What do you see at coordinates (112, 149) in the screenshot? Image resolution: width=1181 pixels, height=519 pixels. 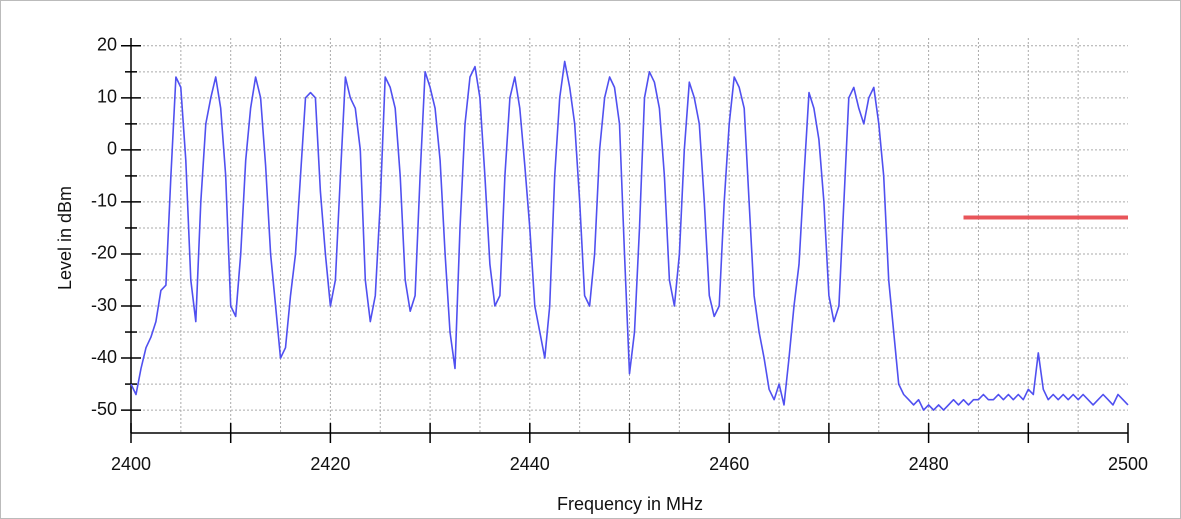 I see `y-tick-label: 0` at bounding box center [112, 149].